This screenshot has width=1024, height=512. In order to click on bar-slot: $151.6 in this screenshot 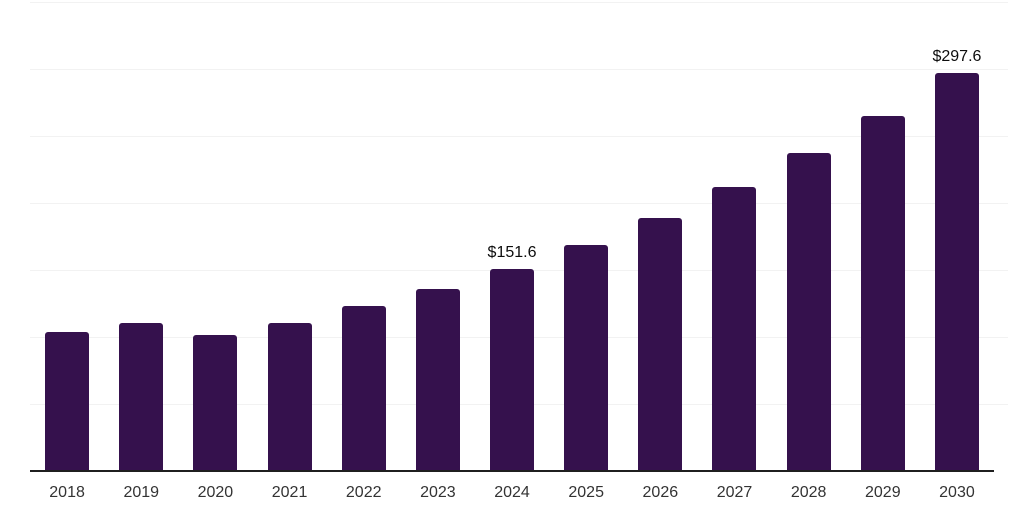, I will do `click(512, 237)`.